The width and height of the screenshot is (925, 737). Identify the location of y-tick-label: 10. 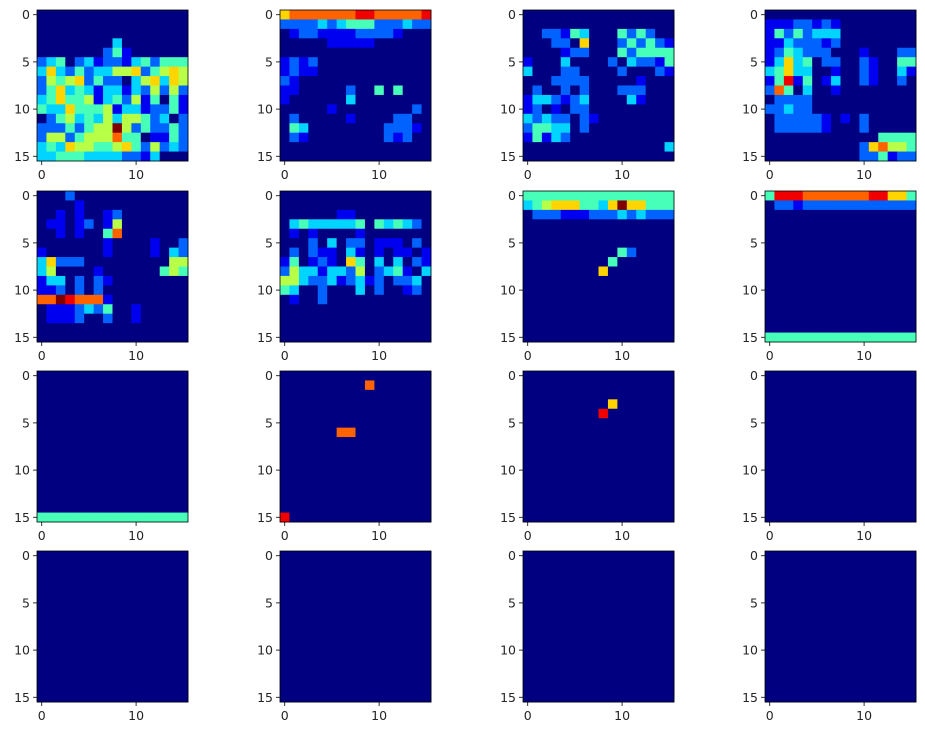
(22, 109).